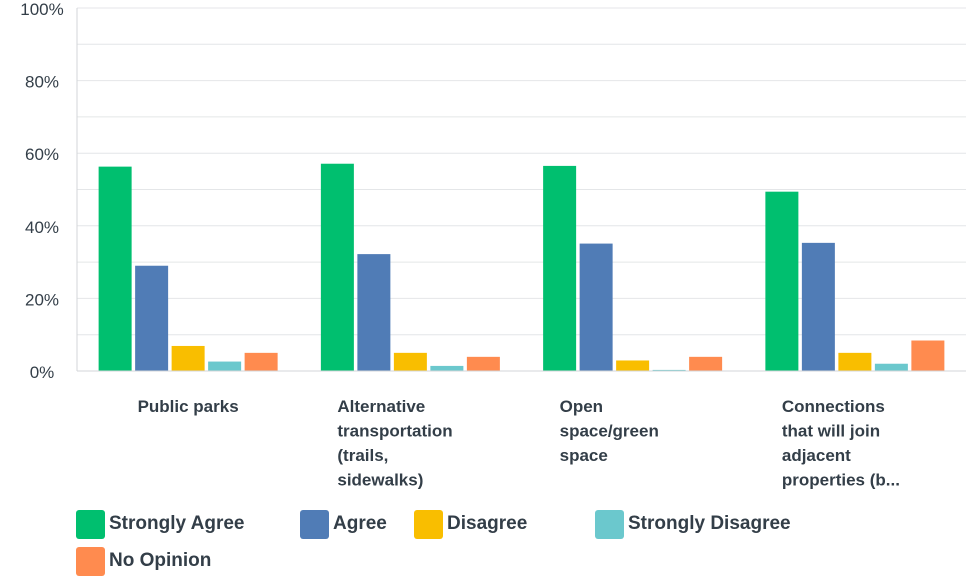  Describe the element at coordinates (487, 523) in the screenshot. I see `legend-label: Disagree` at that location.